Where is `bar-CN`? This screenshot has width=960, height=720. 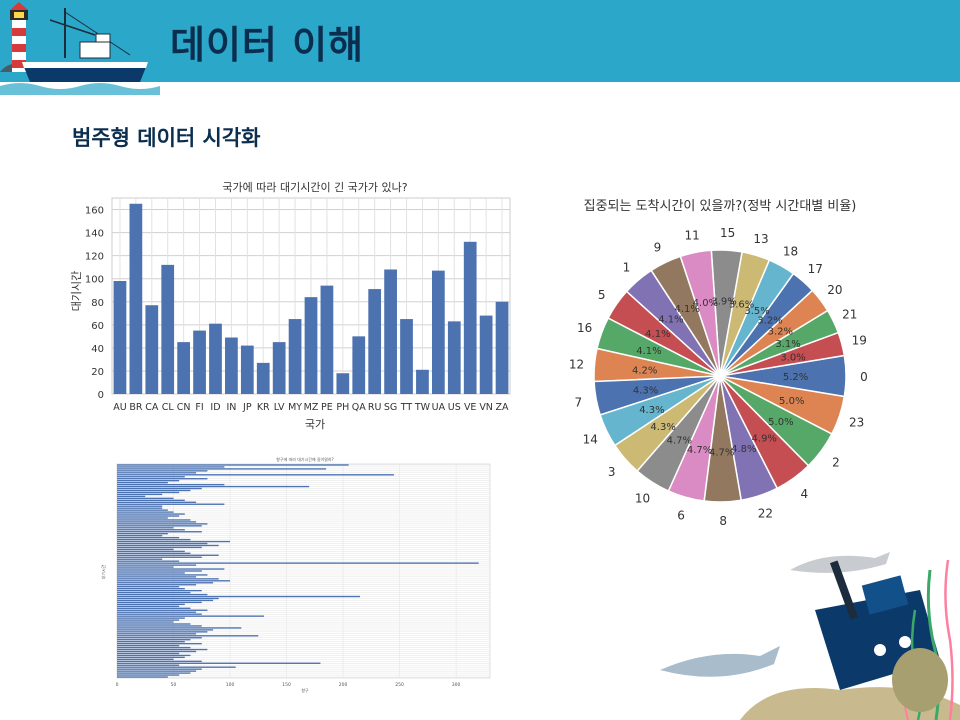
bar-CN is located at coordinates (183, 368).